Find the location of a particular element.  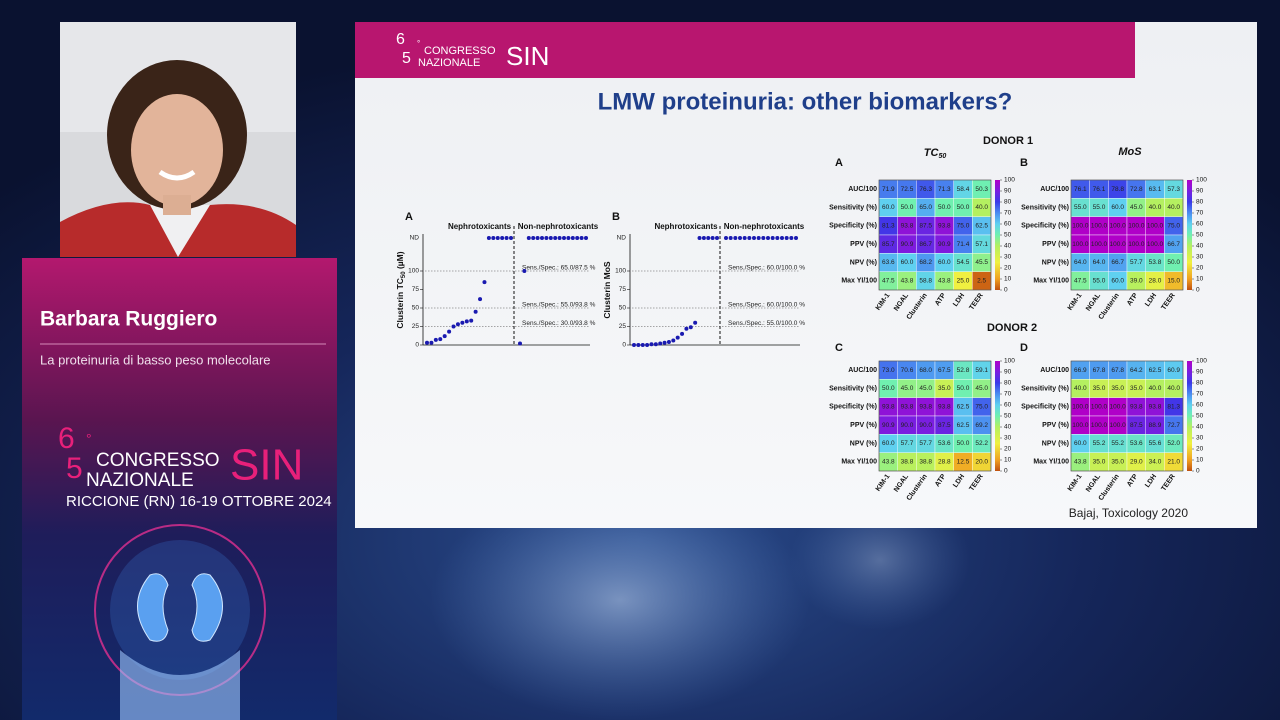

cell-value: 52.2 is located at coordinates (981, 443).